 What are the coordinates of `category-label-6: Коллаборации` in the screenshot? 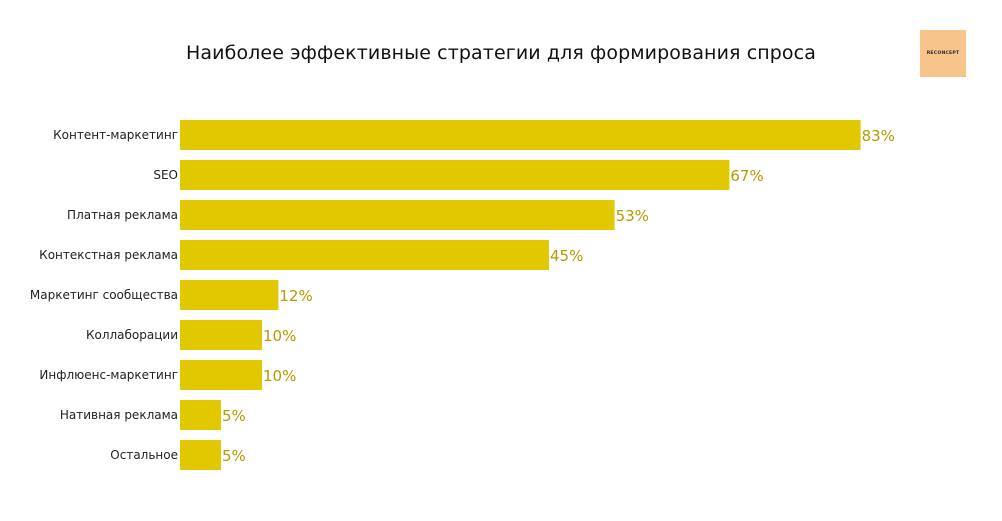 It's located at (132, 335).